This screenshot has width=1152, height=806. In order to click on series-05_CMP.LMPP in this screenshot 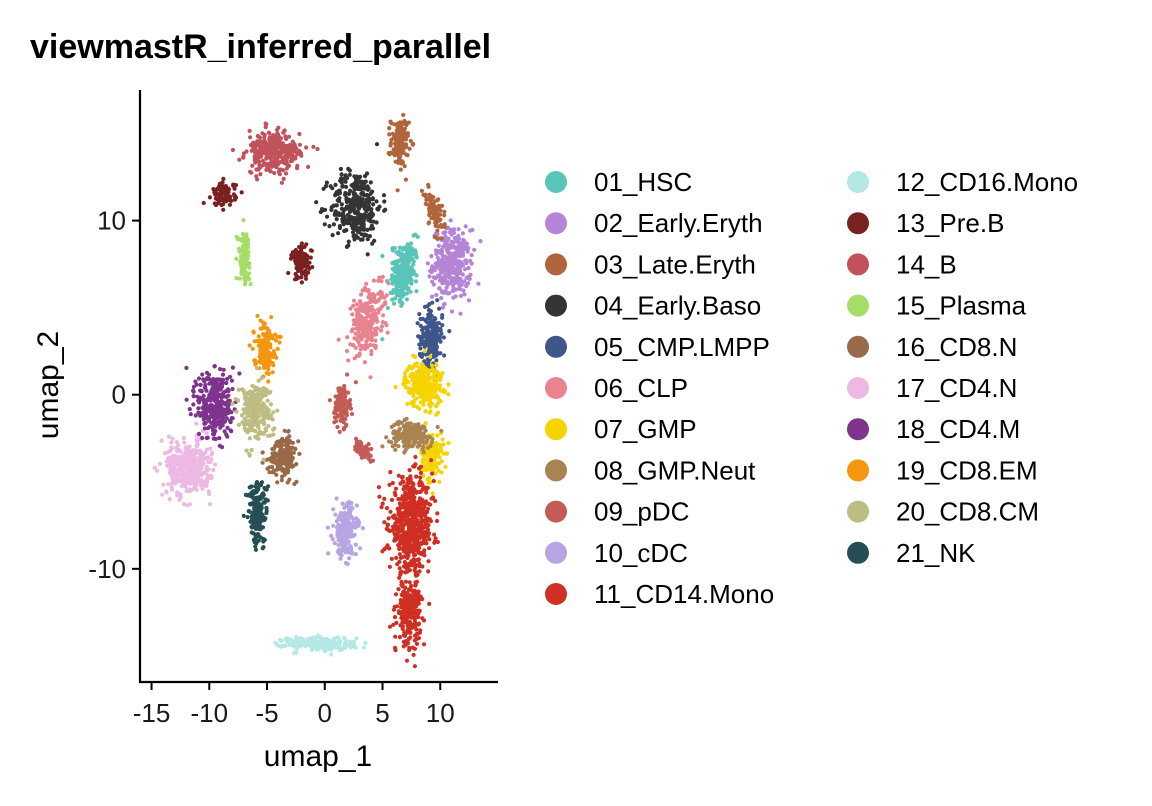, I will do `click(431, 338)`.